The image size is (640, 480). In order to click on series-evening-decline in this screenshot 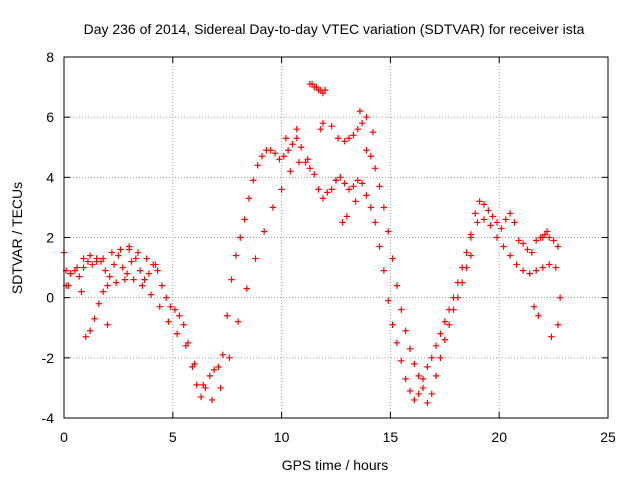, I will do `click(419, 277)`.